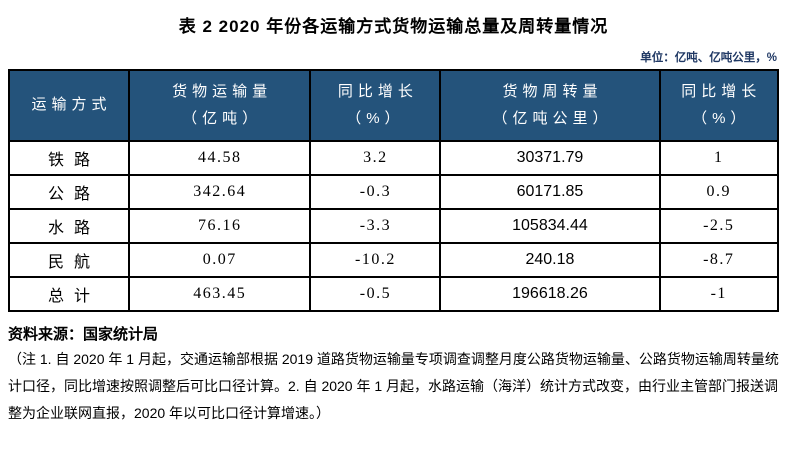  Describe the element at coordinates (219, 294) in the screenshot. I see `volume-cell: 463.45` at that location.